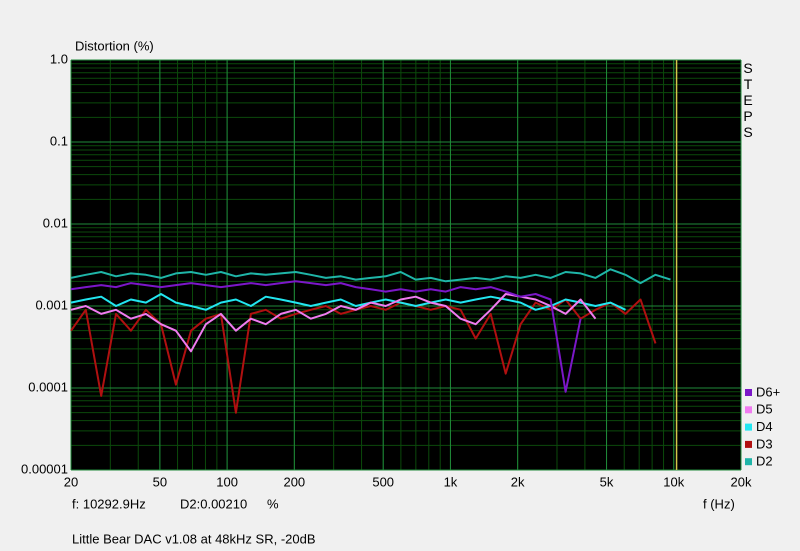  I want to click on legend-label: D5, so click(764, 409).